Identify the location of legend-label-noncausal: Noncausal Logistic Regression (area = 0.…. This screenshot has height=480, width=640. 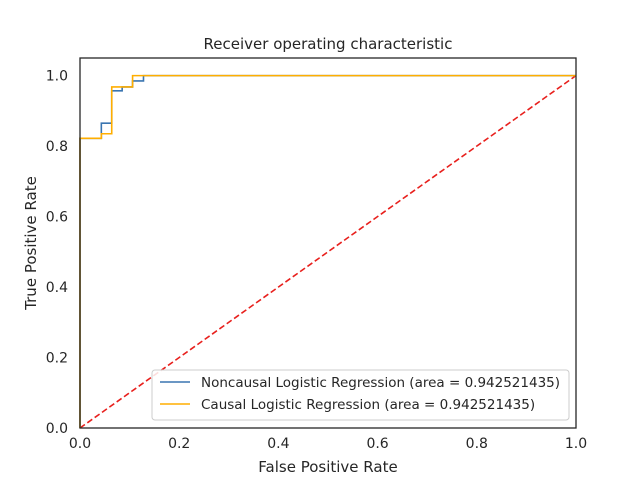
(380, 383).